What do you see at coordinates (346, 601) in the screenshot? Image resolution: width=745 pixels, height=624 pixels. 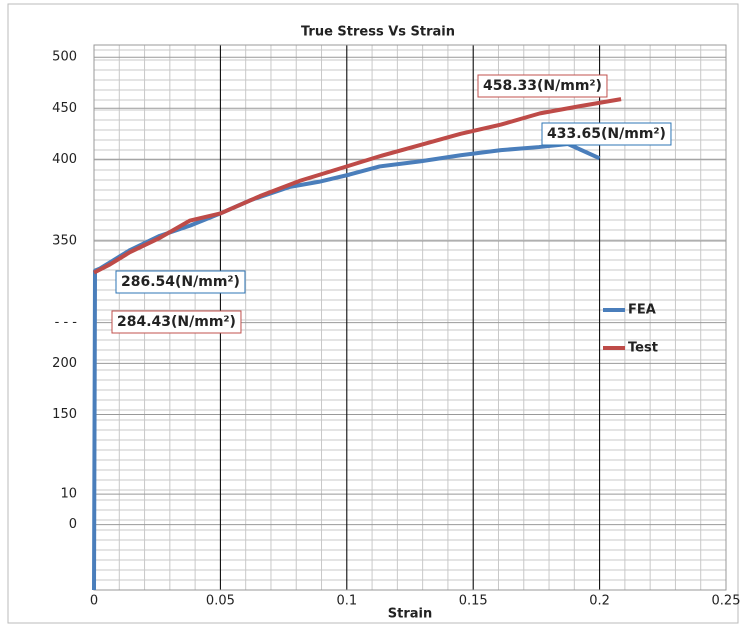 I see `x-tick-label: 0.1` at bounding box center [346, 601].